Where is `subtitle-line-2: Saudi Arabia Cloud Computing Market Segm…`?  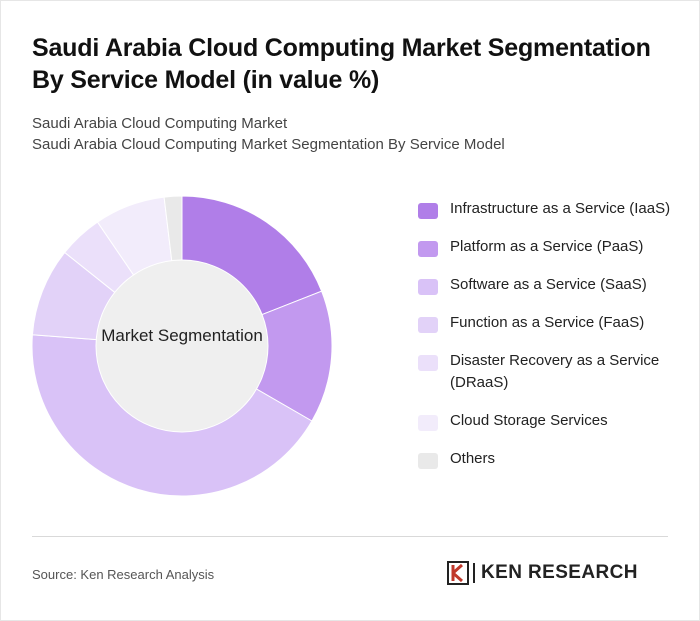
subtitle-line-2: Saudi Arabia Cloud Computing Market Segm… is located at coordinates (268, 144).